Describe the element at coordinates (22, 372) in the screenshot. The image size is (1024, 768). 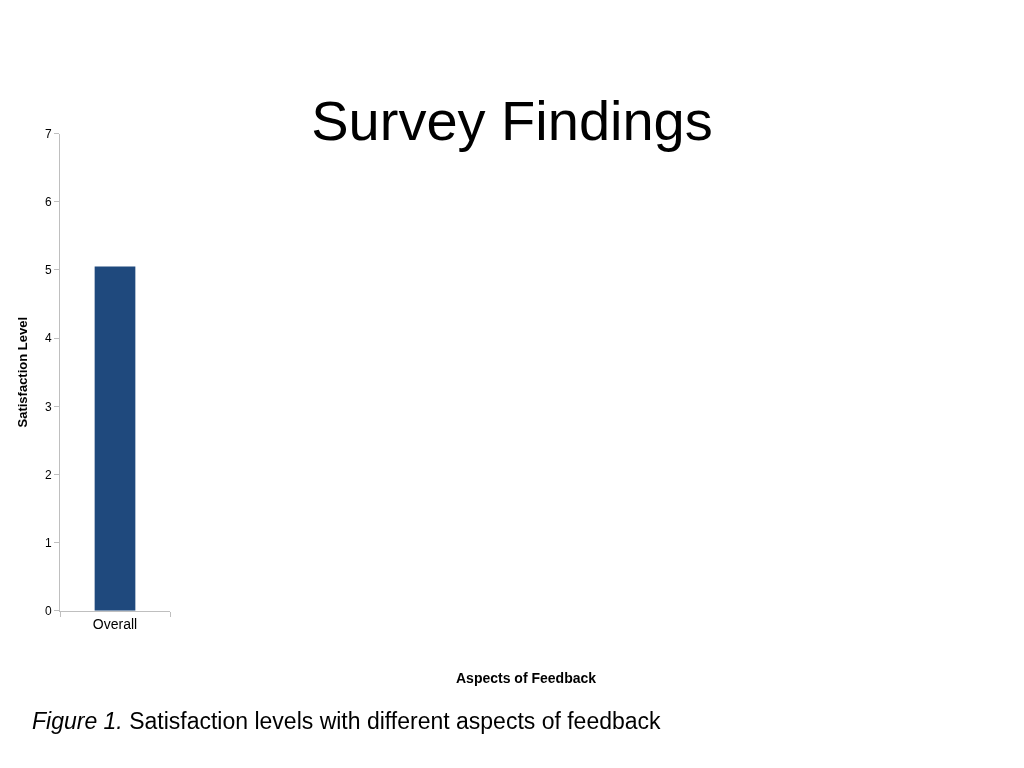
I see `y-axis-title: Satisfaction Level` at that location.